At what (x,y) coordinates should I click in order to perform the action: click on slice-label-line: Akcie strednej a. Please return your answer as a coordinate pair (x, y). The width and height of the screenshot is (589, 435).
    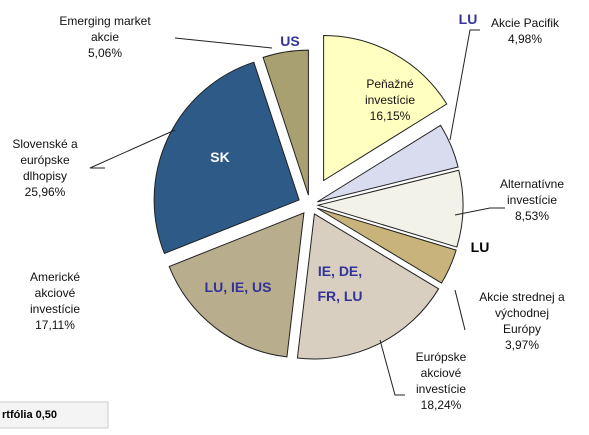
    Looking at the image, I should click on (522, 297).